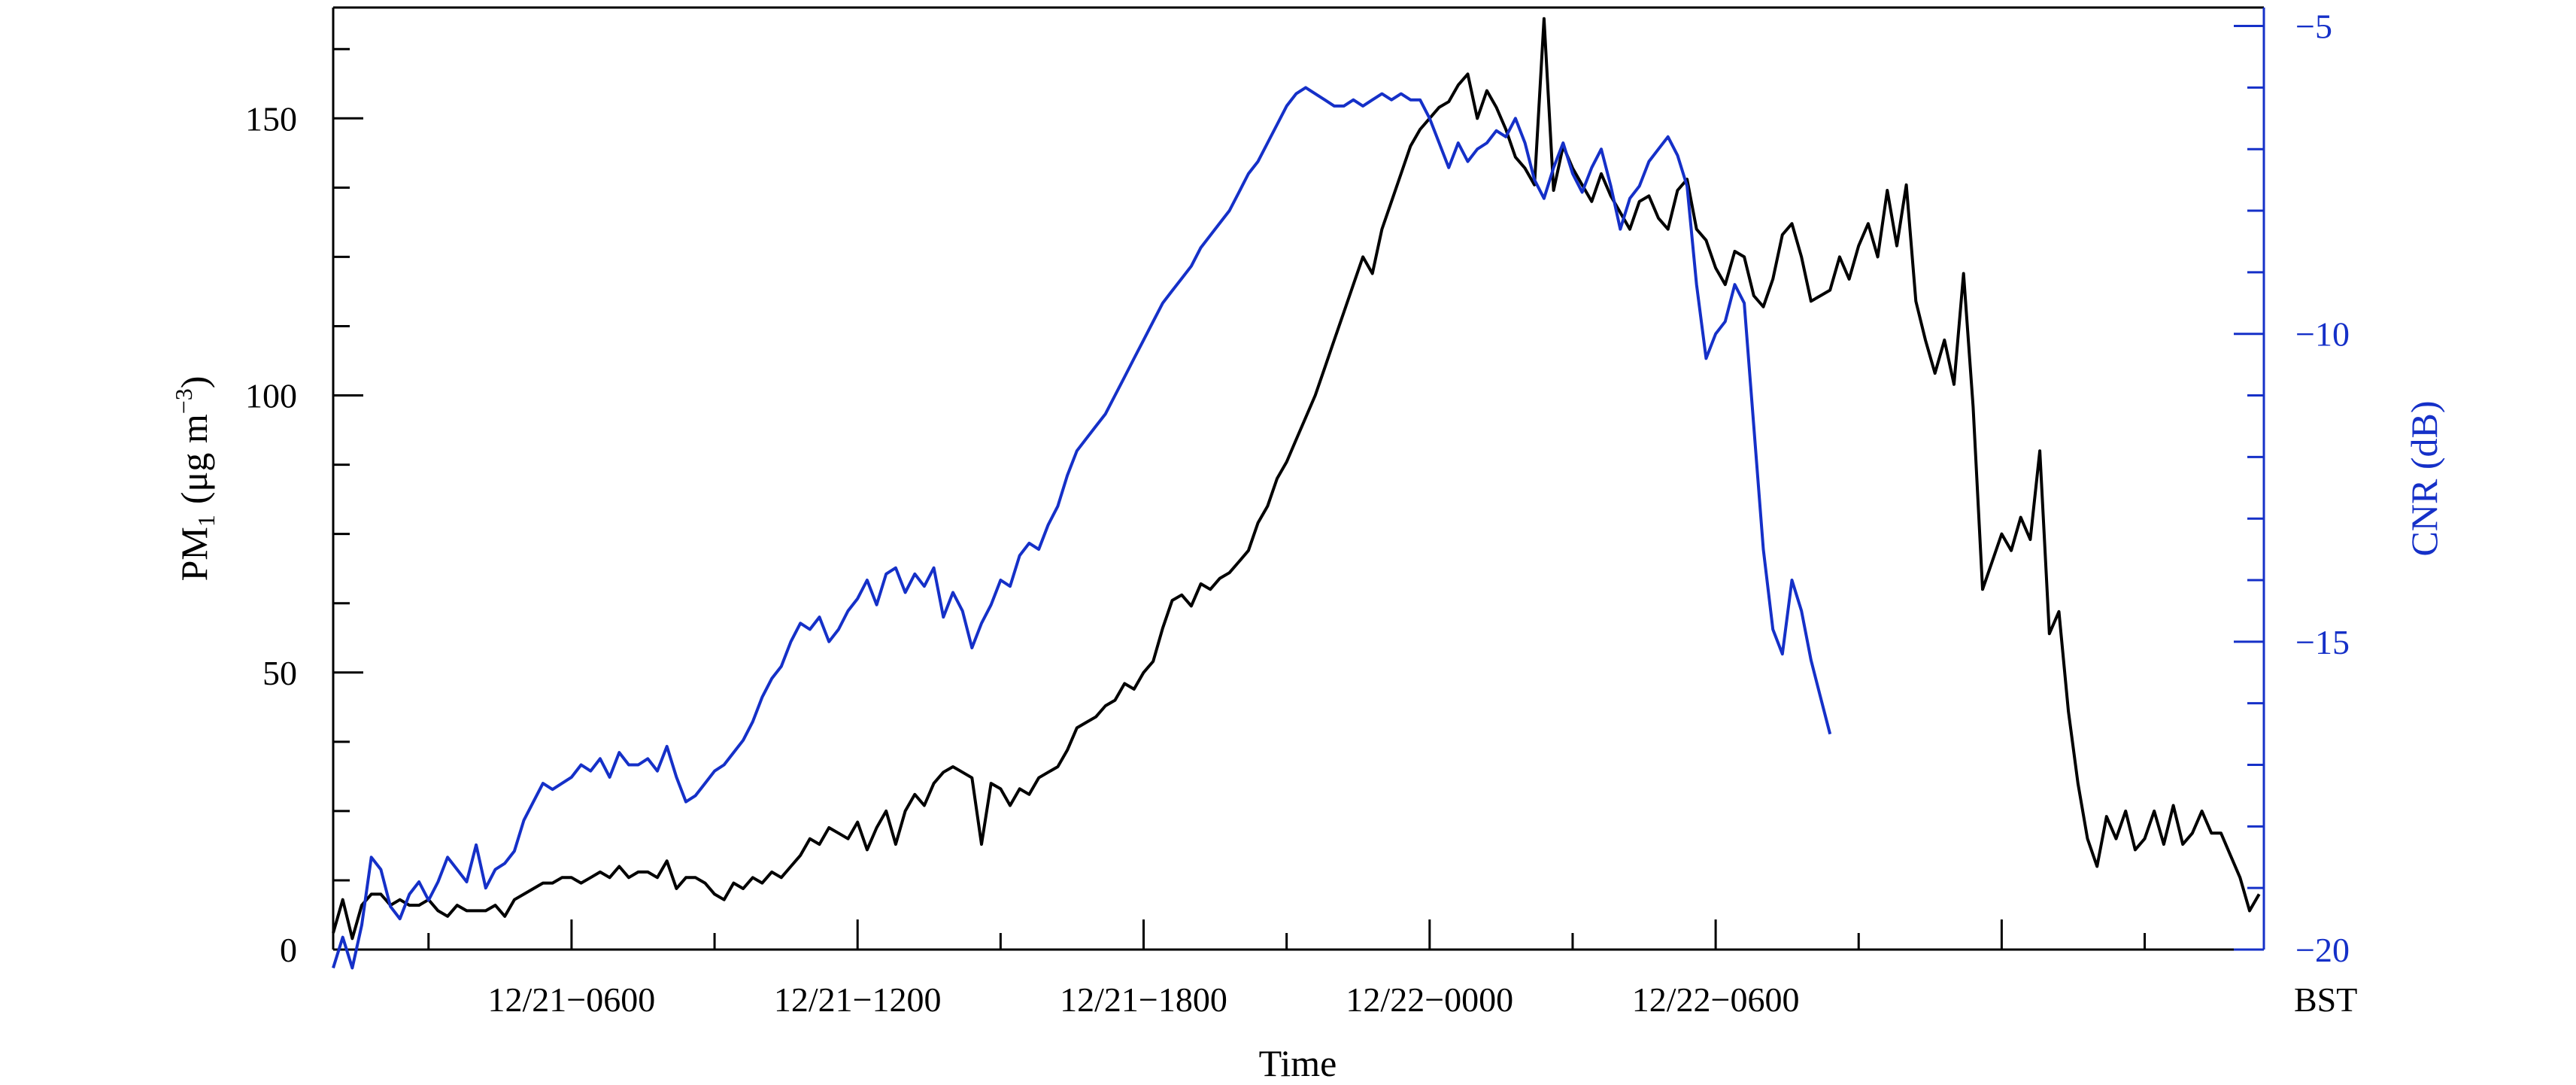 Image resolution: width=2576 pixels, height=1085 pixels. What do you see at coordinates (2313, 27) in the screenshot?
I see `right-tick-label: −5` at bounding box center [2313, 27].